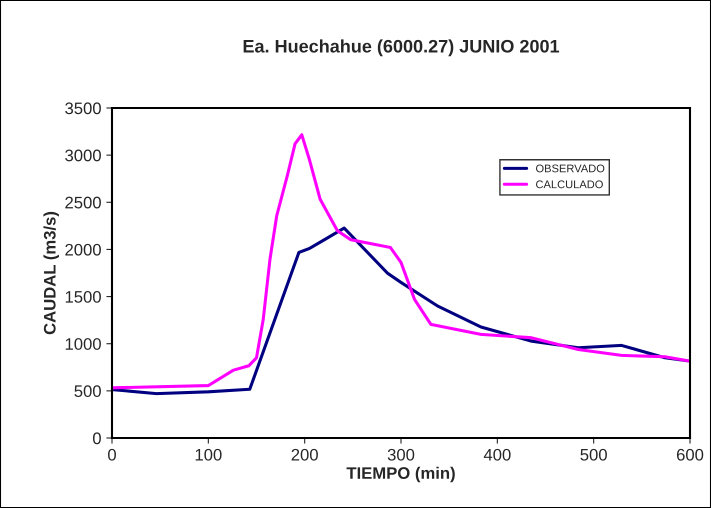  What do you see at coordinates (112, 454) in the screenshot?
I see `x-tick-label: 0` at bounding box center [112, 454].